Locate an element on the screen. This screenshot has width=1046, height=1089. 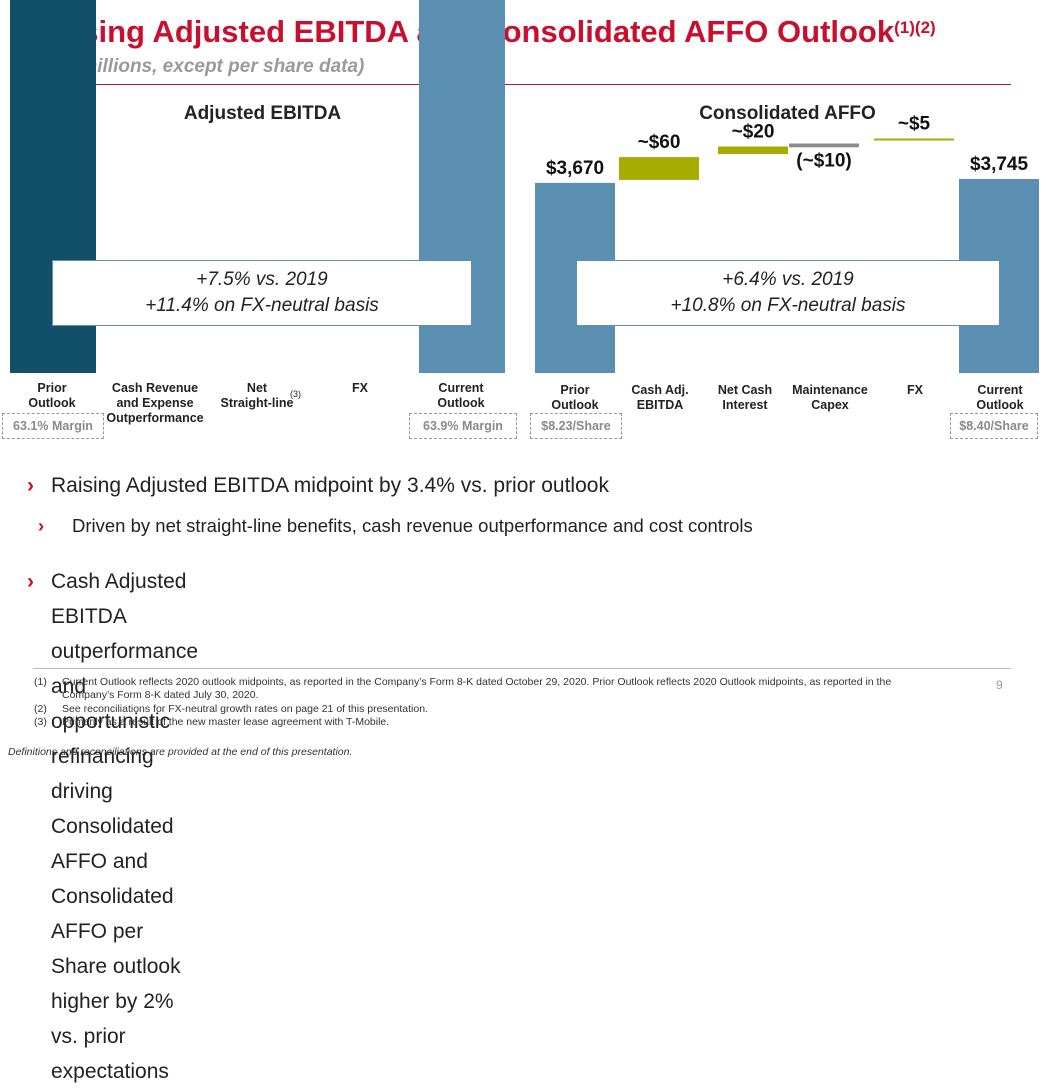
ebitda-category-label: Current Outlook is located at coordinates (461, 395).